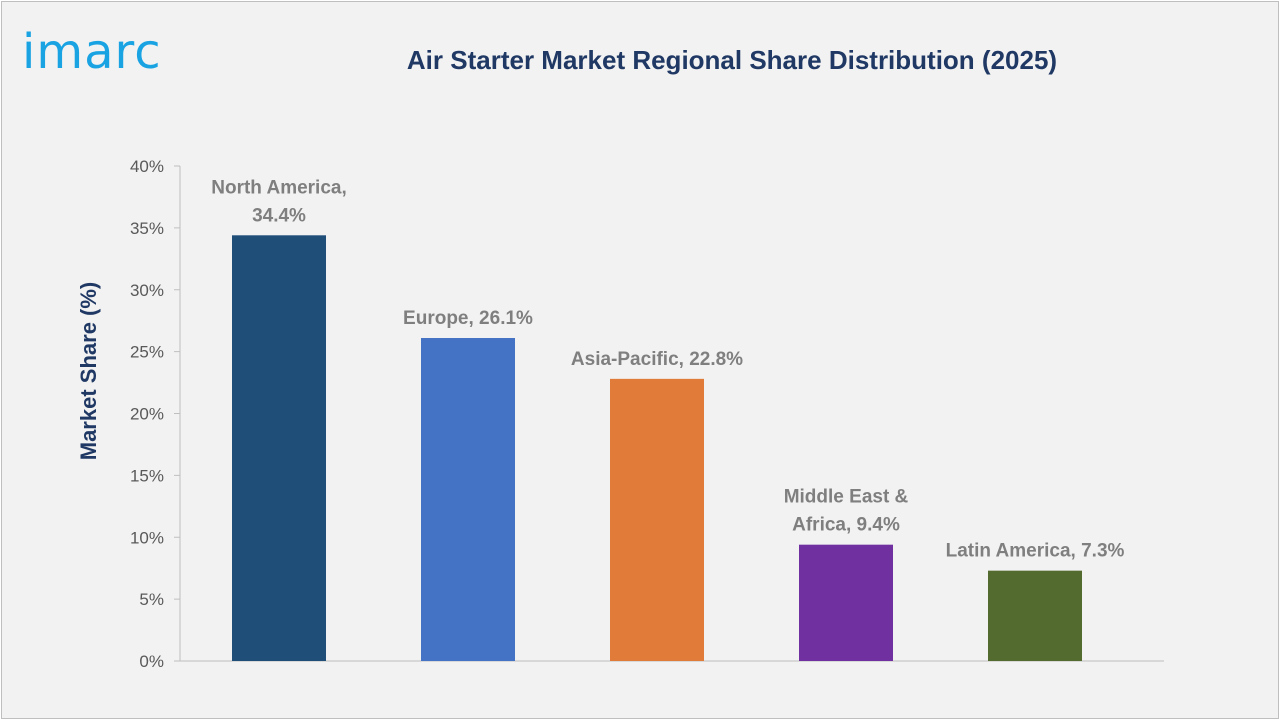 This screenshot has height=720, width=1280. Describe the element at coordinates (846, 602) in the screenshot. I see `bar-middle-east-africa` at that location.